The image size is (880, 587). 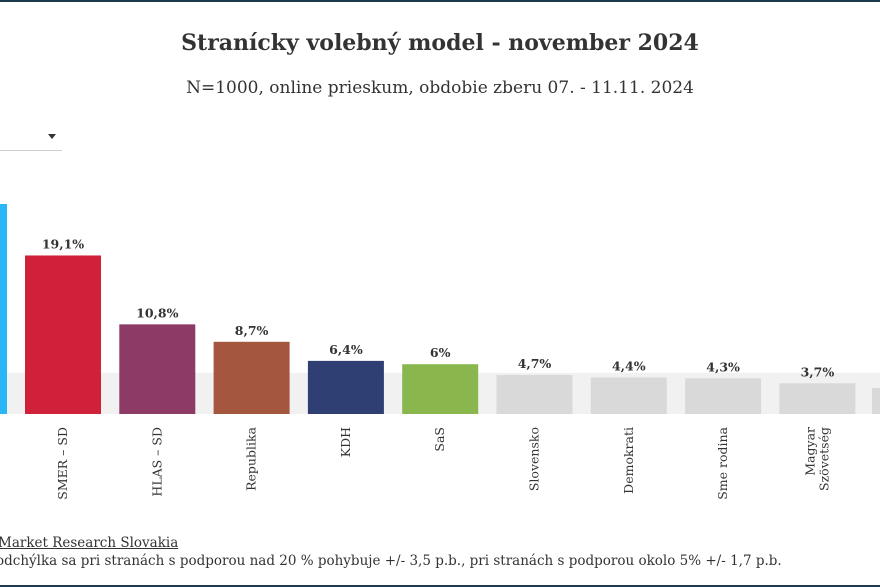 I want to click on category-label: Magyar Szövetség, so click(x=816, y=459).